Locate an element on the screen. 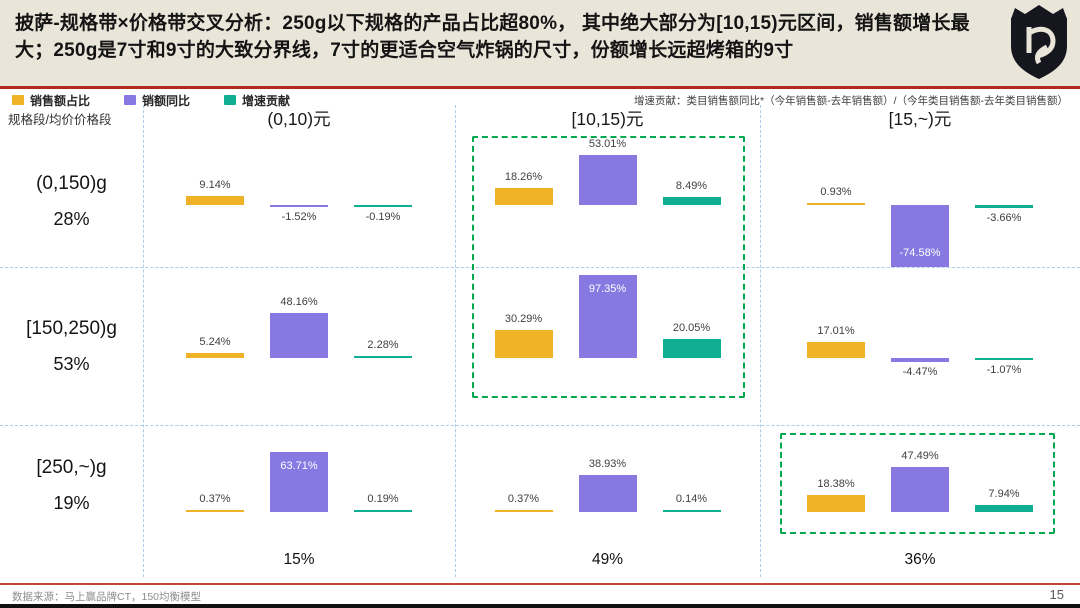 This screenshot has width=1080, height=608. row-header-spec-band-3: [250,~)g 19% is located at coordinates (71, 485).